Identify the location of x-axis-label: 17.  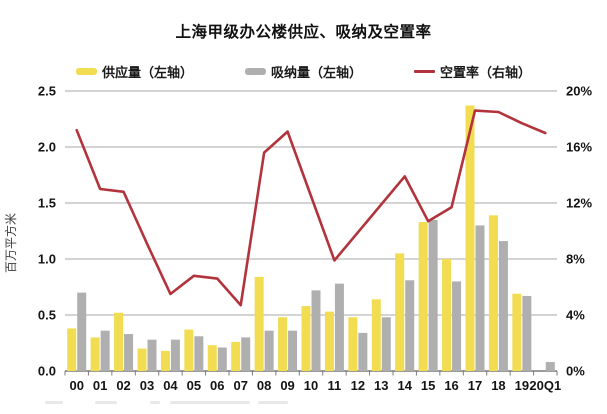
(475, 385).